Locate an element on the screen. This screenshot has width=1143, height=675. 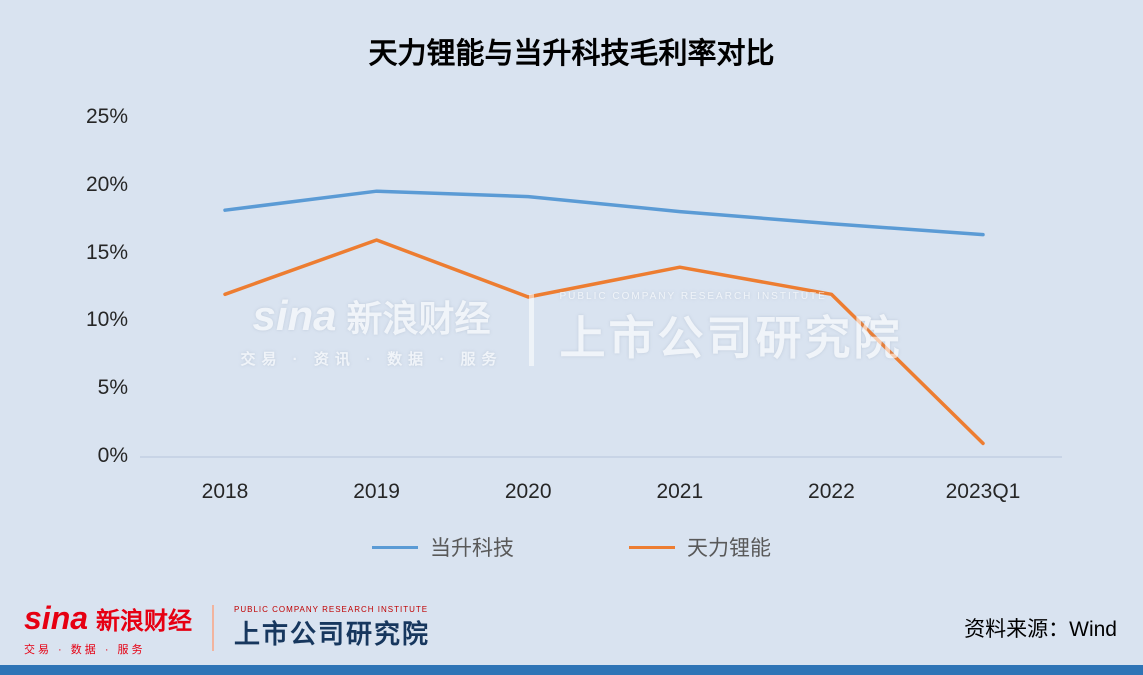
x-axis-label: 2018 is located at coordinates (225, 491).